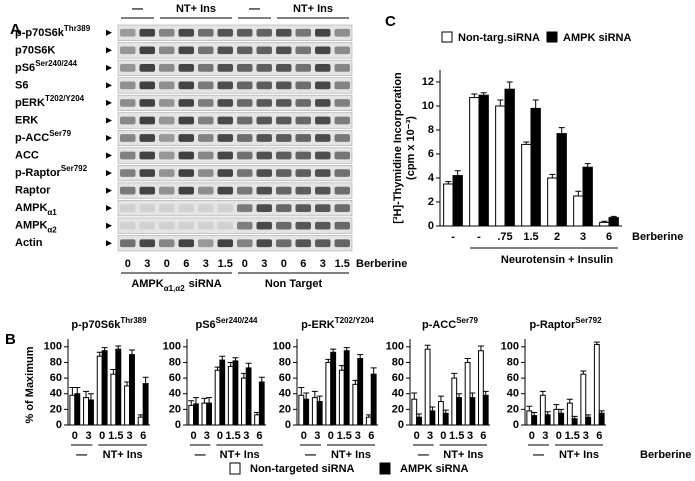  I want to click on protein-label: ERK, so click(26, 120).